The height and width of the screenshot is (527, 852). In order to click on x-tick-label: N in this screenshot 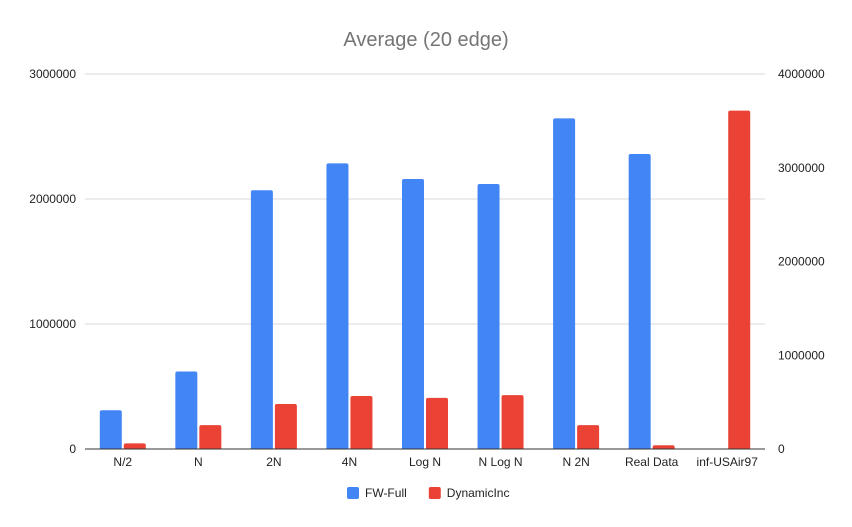, I will do `click(198, 462)`.